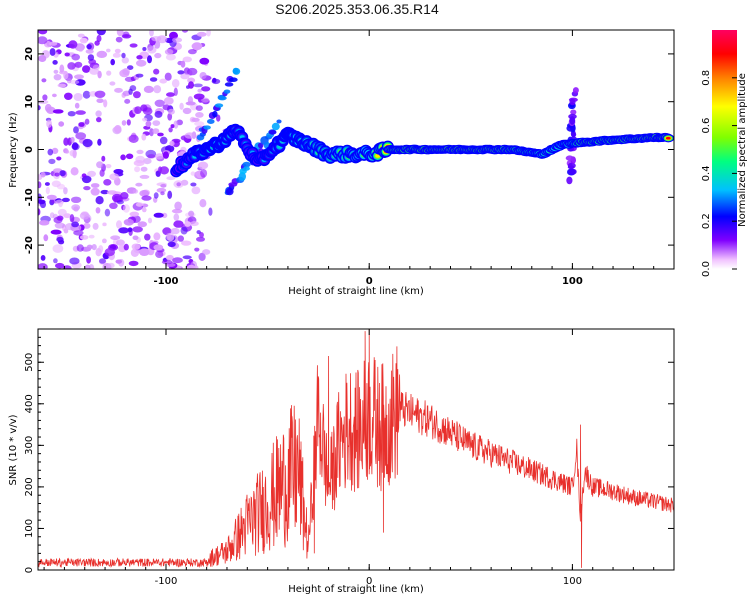  I want to click on figure-title: S206.2025.353.06.35.R14, so click(357, 9).